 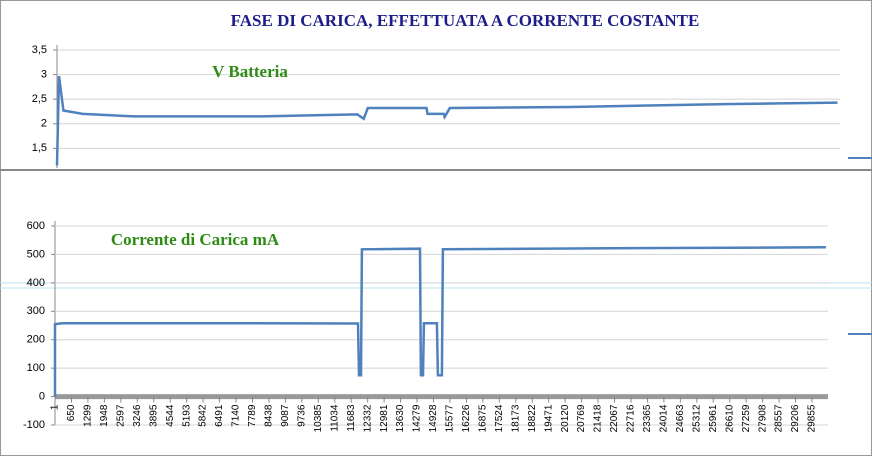 I want to click on x-tick-label: 12981, so click(x=384, y=418).